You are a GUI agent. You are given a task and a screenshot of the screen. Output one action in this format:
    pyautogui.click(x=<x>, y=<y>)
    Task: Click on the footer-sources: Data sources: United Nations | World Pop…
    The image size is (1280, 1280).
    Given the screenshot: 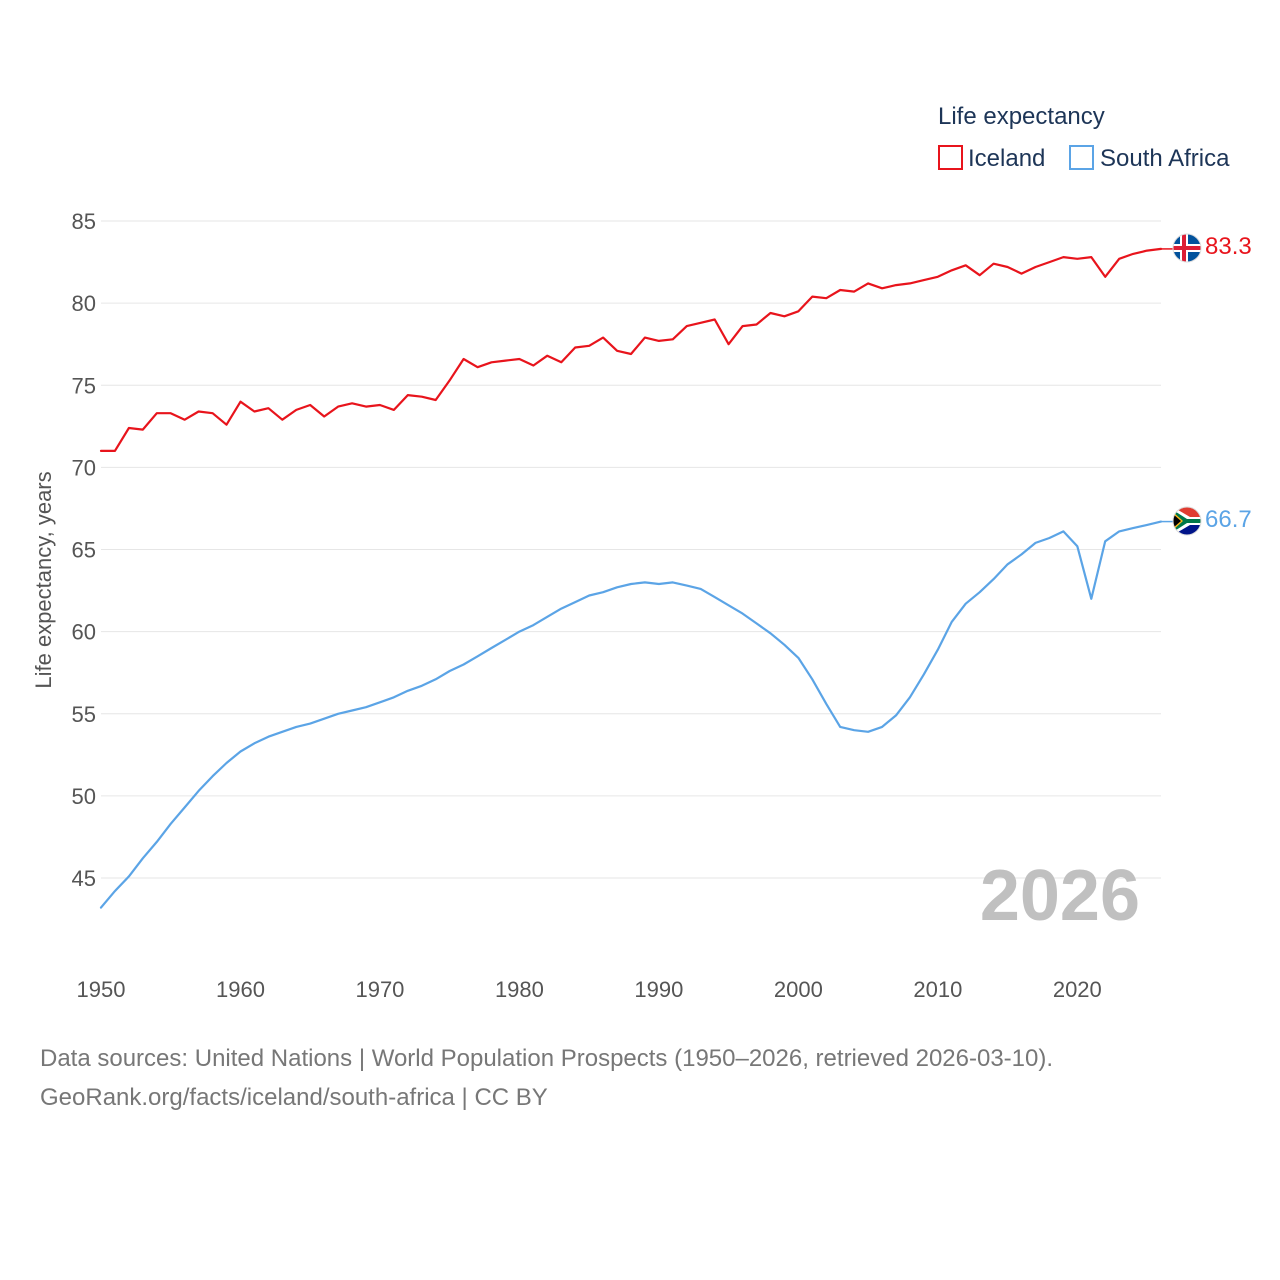 What is the action you would take?
    pyautogui.click(x=547, y=1058)
    